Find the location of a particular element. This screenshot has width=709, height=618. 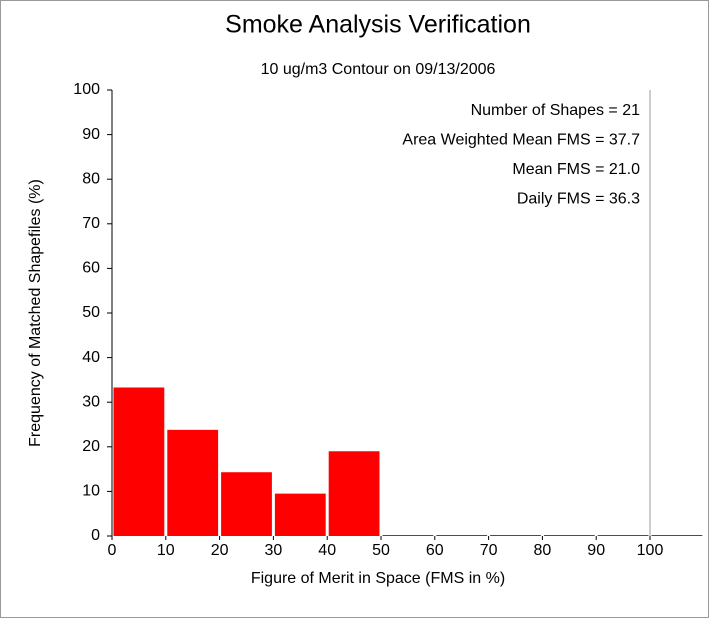

x-tick-label: 20 is located at coordinates (220, 550).